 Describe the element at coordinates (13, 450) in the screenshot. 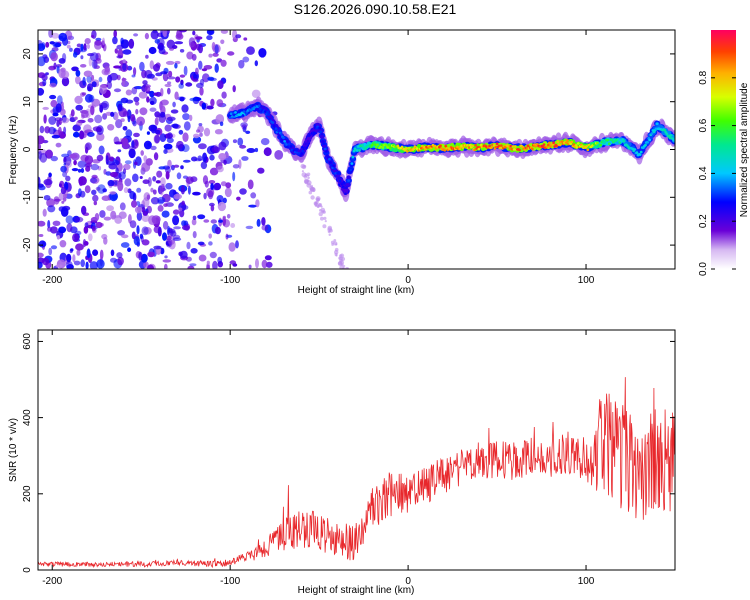

I see `snr-y-axis-label: SNR (10 * v/v)` at that location.